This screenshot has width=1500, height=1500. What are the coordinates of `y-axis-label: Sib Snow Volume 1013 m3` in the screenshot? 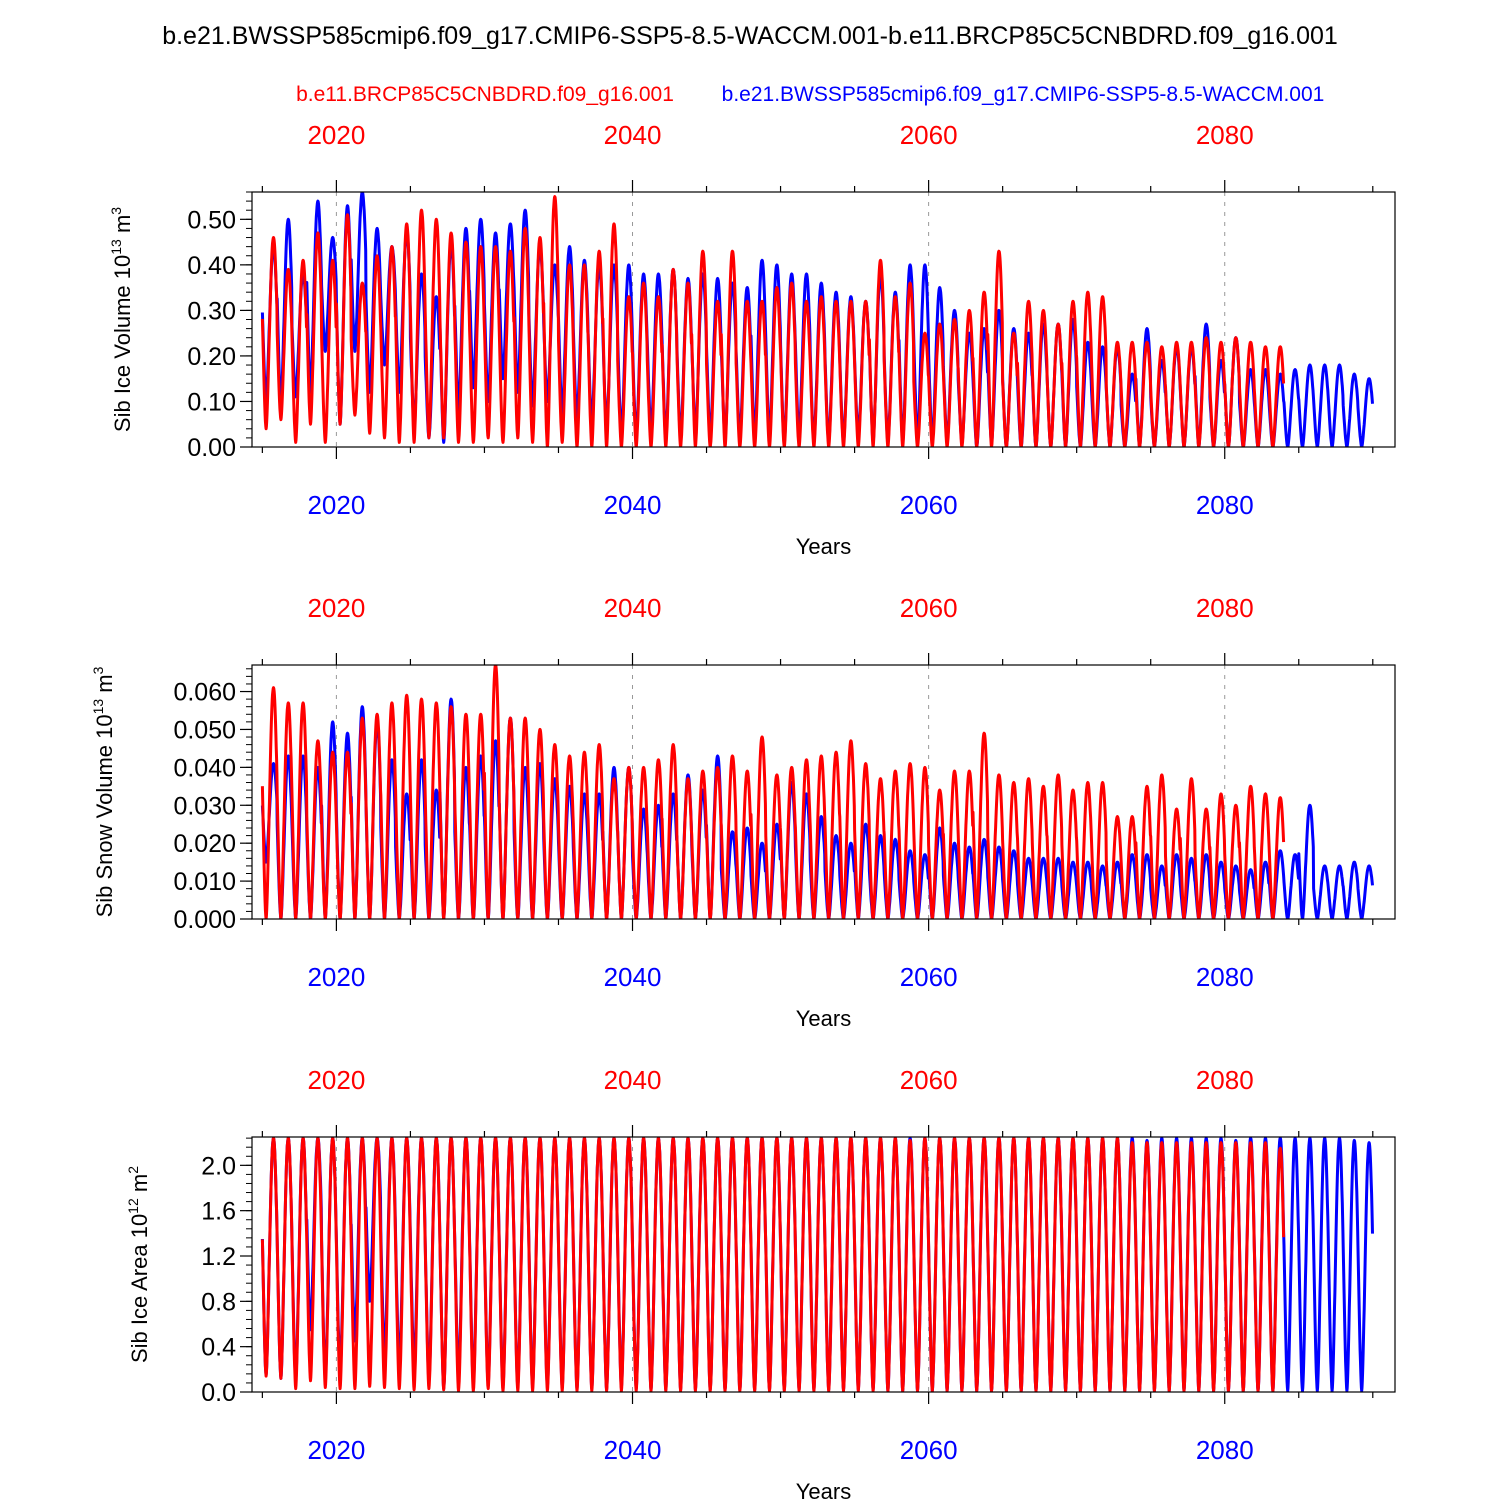 It's located at (103, 791).